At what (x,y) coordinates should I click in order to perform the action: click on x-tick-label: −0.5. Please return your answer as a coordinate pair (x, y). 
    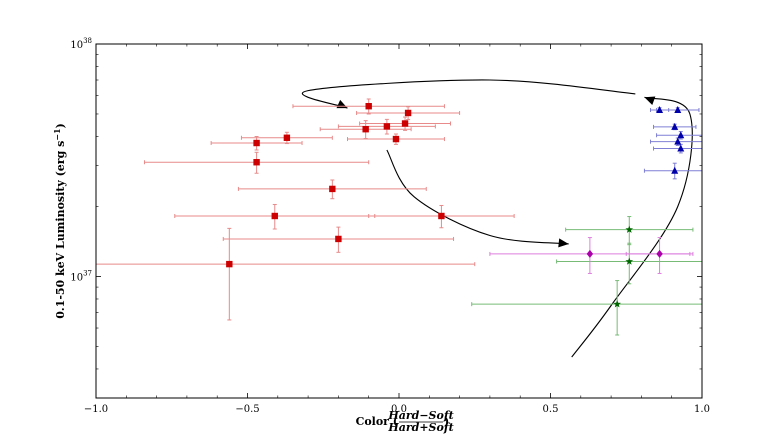
    Looking at the image, I should click on (247, 409).